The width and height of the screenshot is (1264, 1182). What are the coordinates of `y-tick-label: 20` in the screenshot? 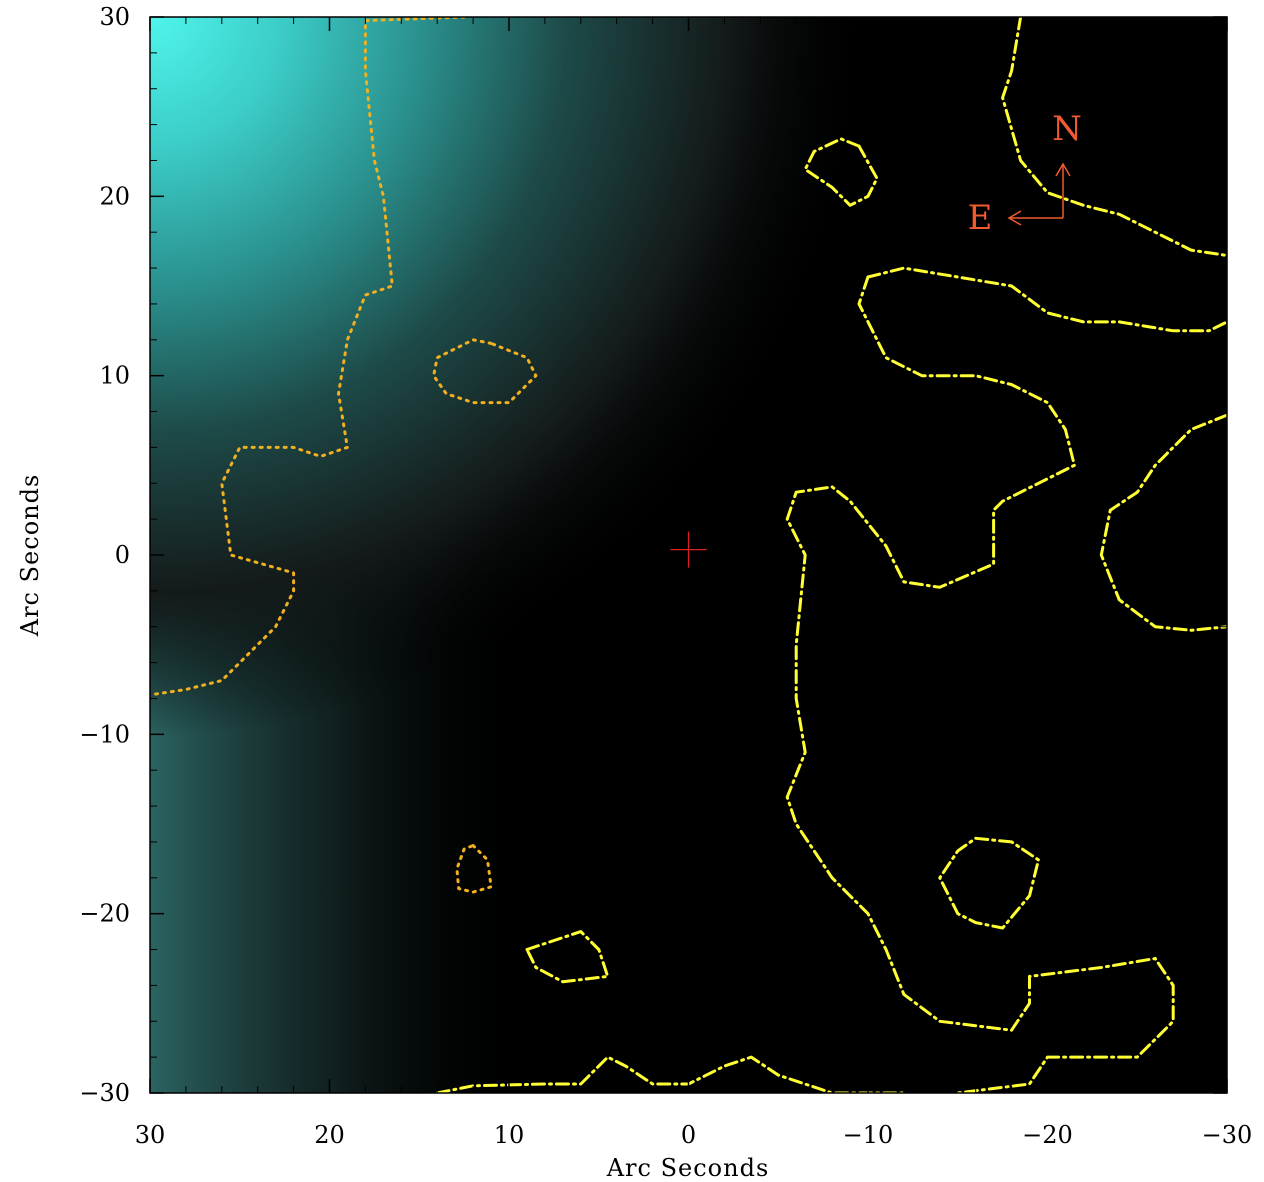 It's located at (114, 196).